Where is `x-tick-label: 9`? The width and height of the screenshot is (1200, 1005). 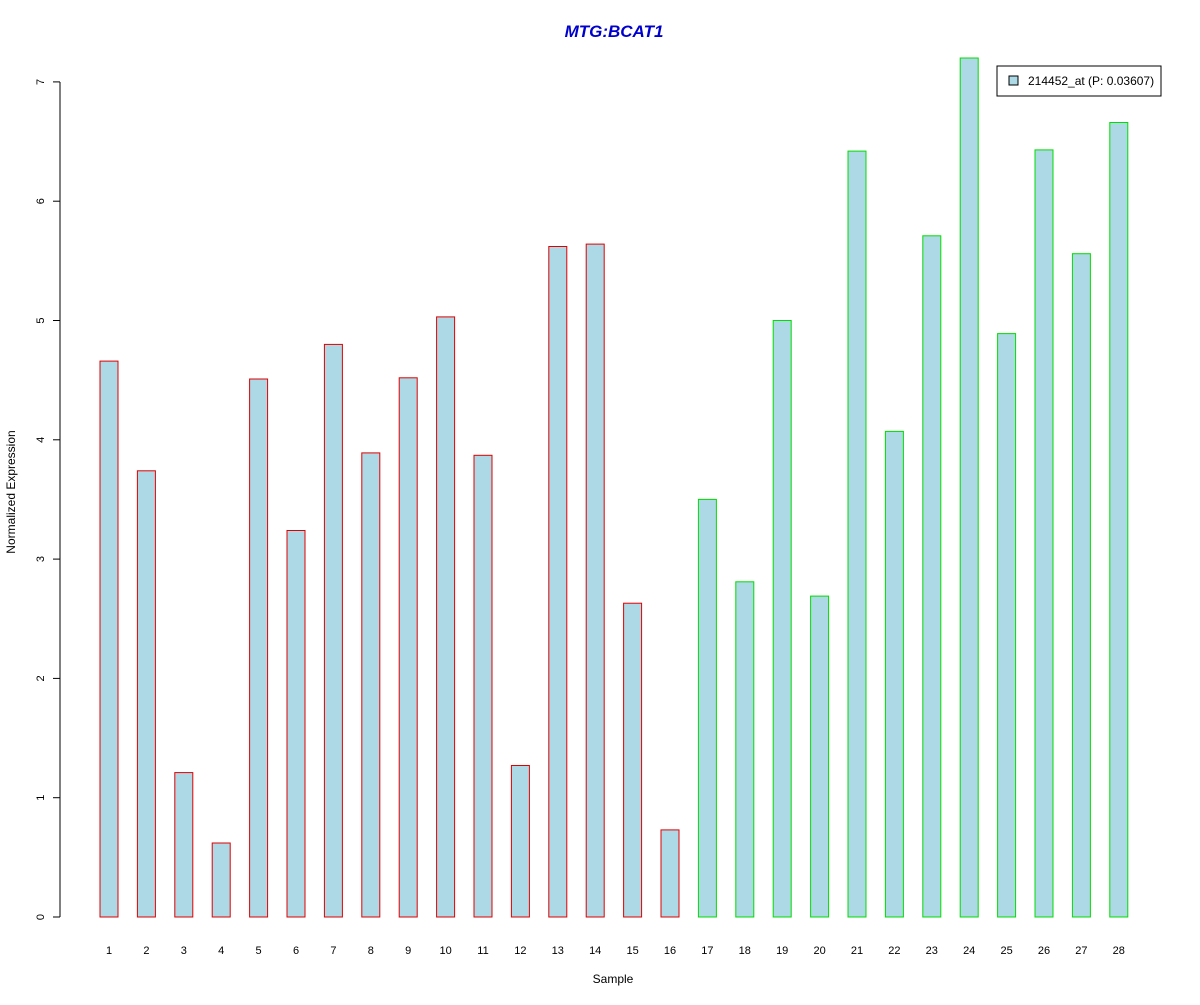 x-tick-label: 9 is located at coordinates (408, 951).